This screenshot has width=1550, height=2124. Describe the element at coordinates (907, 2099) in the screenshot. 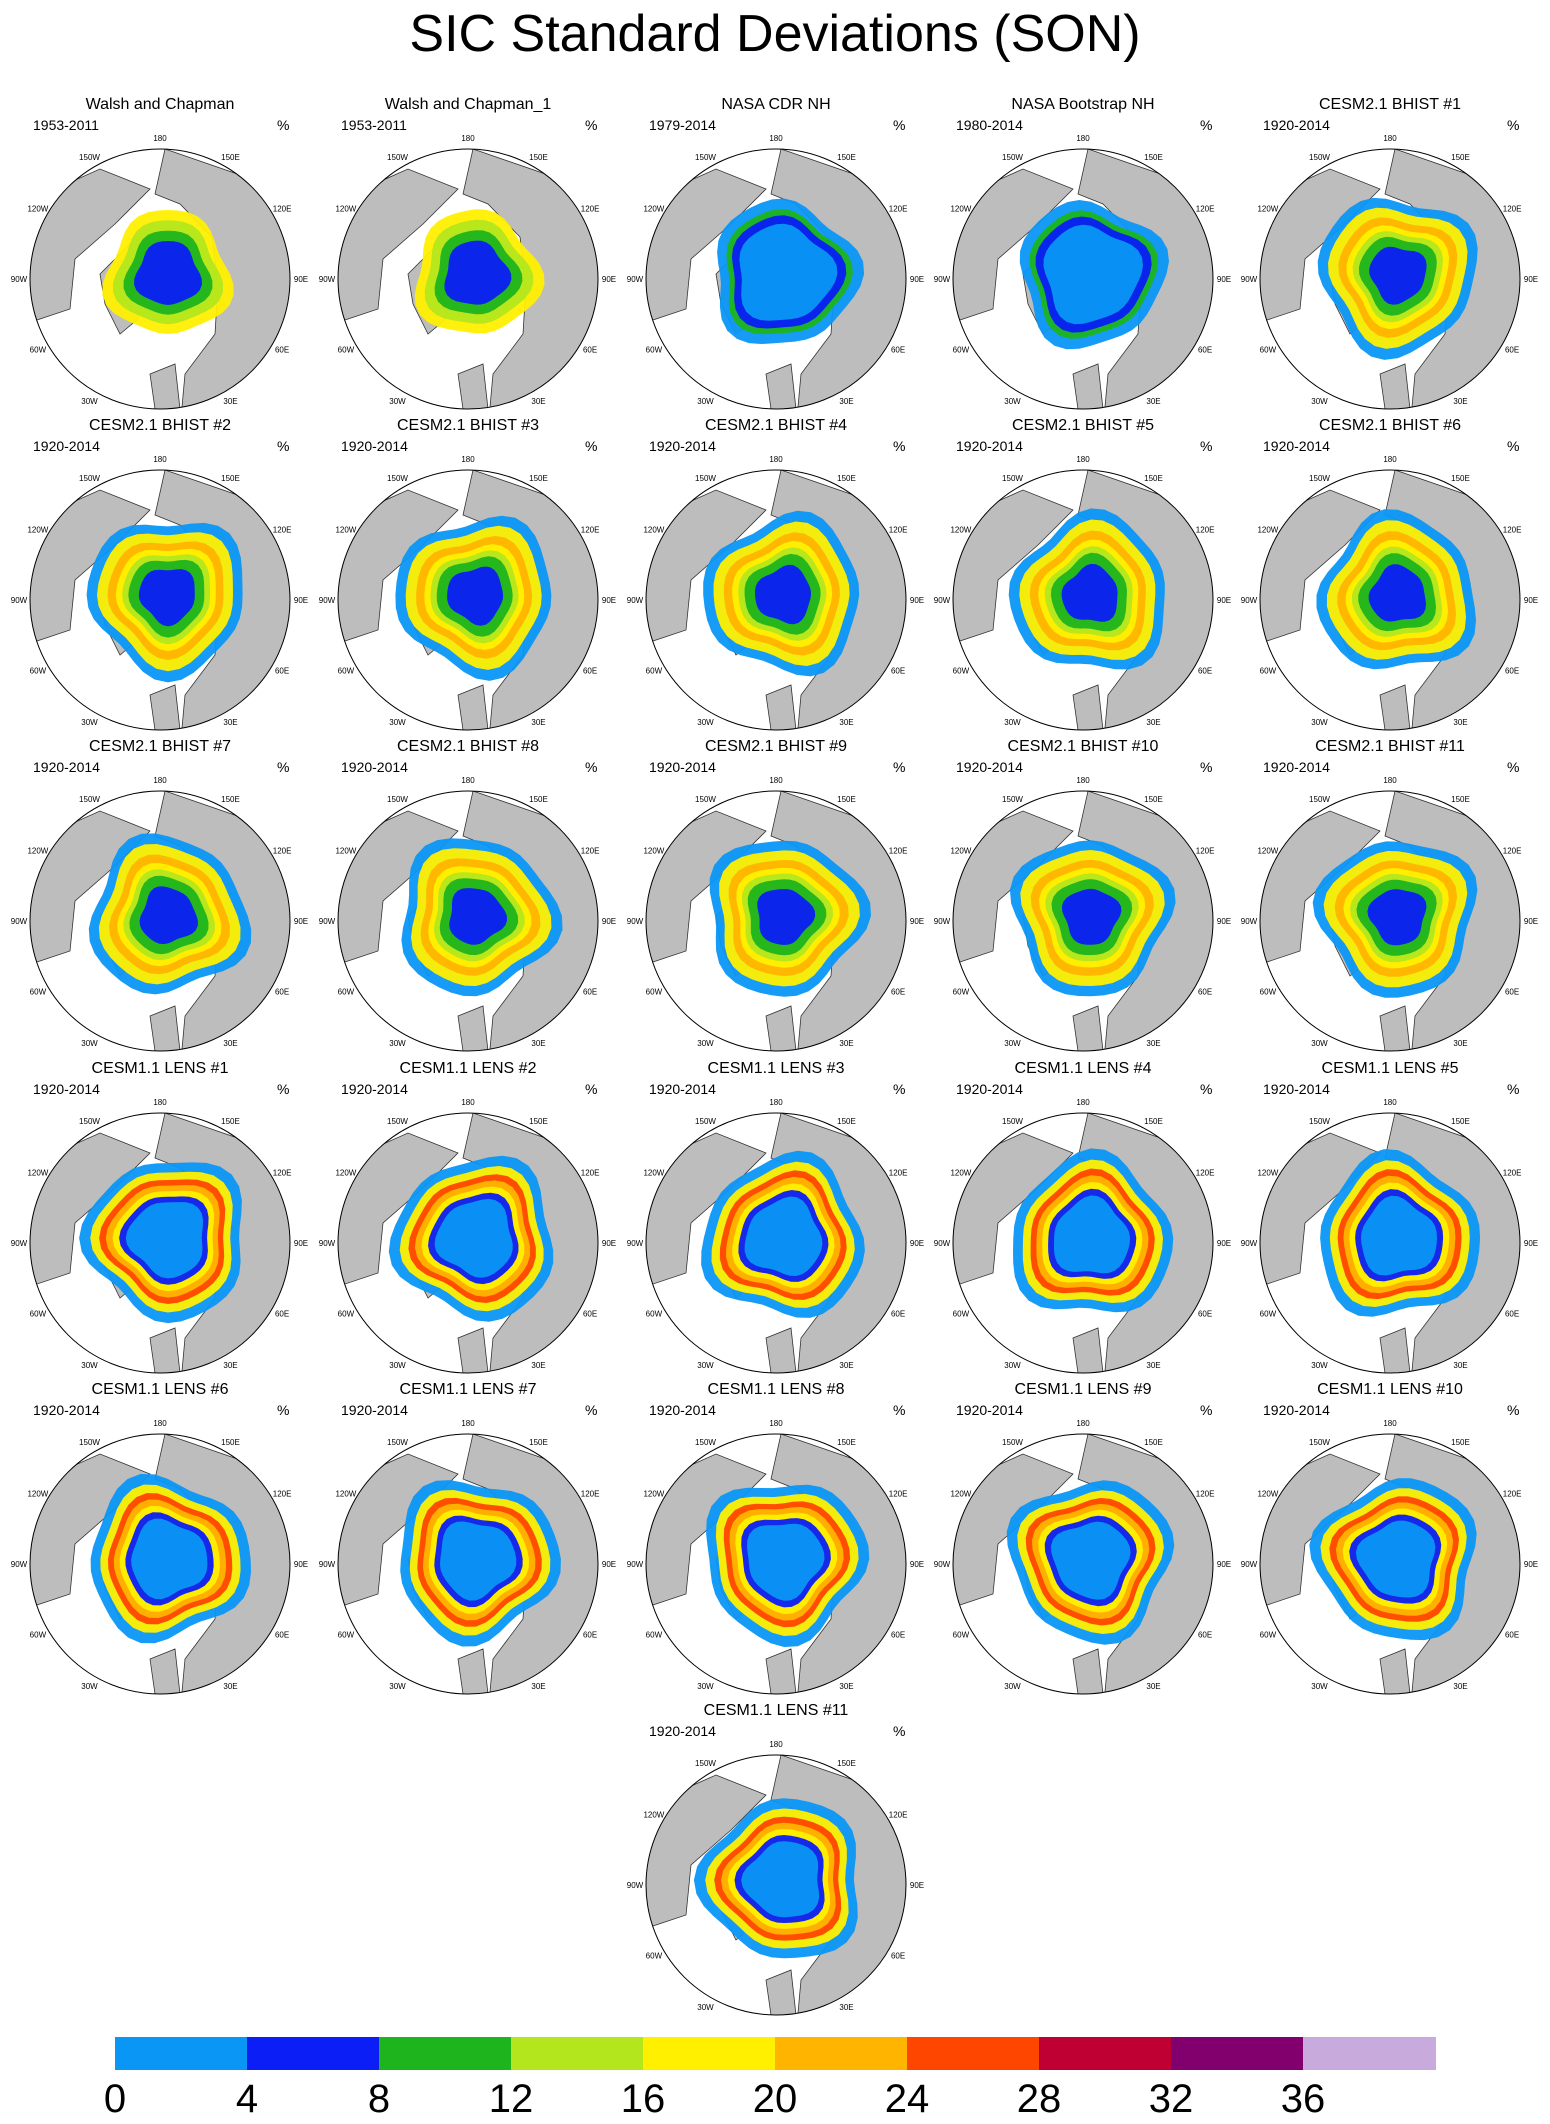

I see `colorbar-tick-label: 24` at that location.